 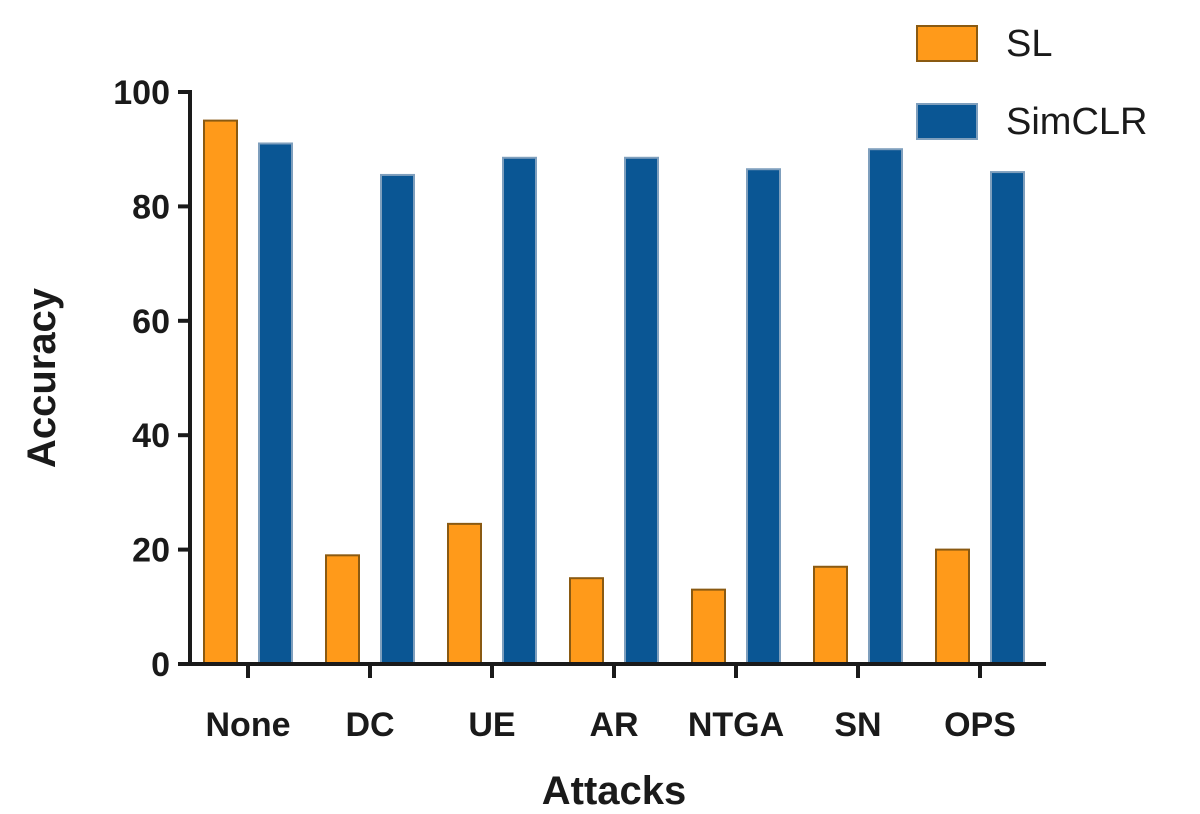 What do you see at coordinates (519, 410) in the screenshot?
I see `bar-simclr-ue` at bounding box center [519, 410].